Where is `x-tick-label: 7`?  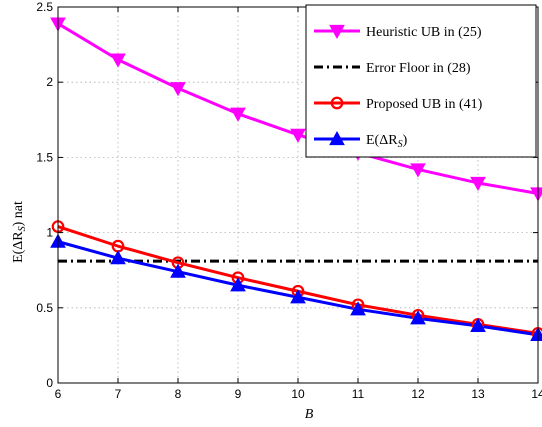 x-tick-label: 7 is located at coordinates (118, 394).